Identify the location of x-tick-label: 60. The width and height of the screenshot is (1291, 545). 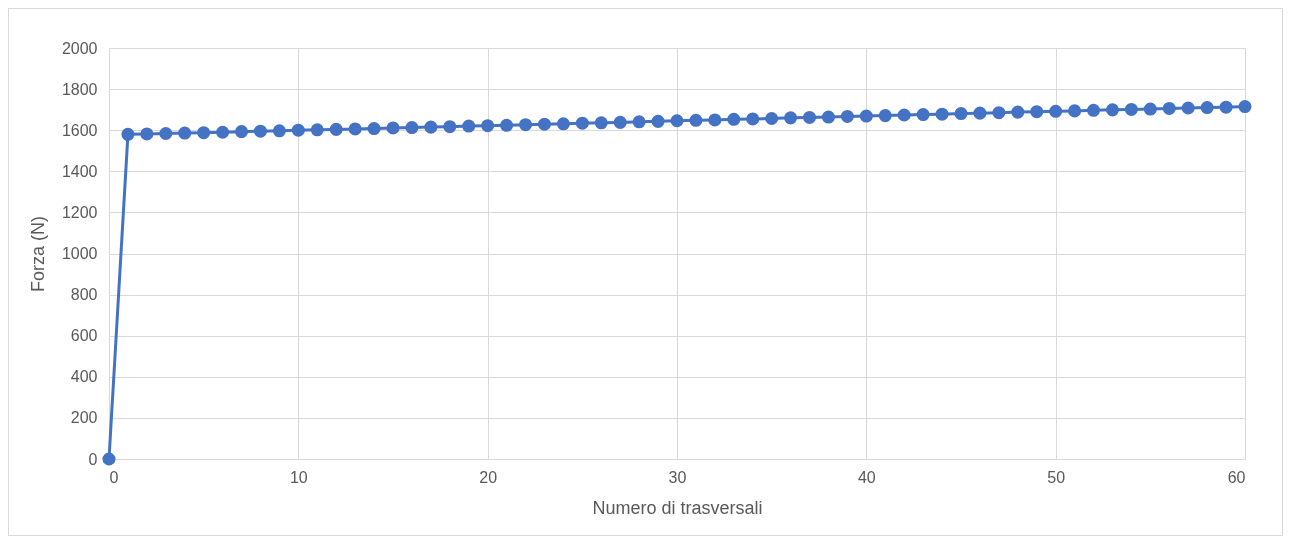
(1236, 477).